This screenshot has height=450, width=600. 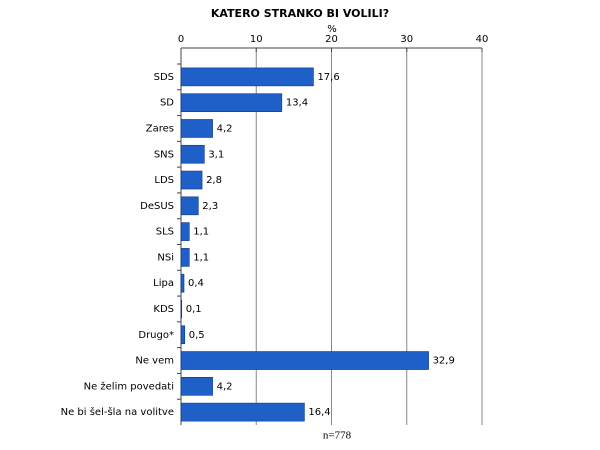 I want to click on data-label: 13,4, so click(x=297, y=103).